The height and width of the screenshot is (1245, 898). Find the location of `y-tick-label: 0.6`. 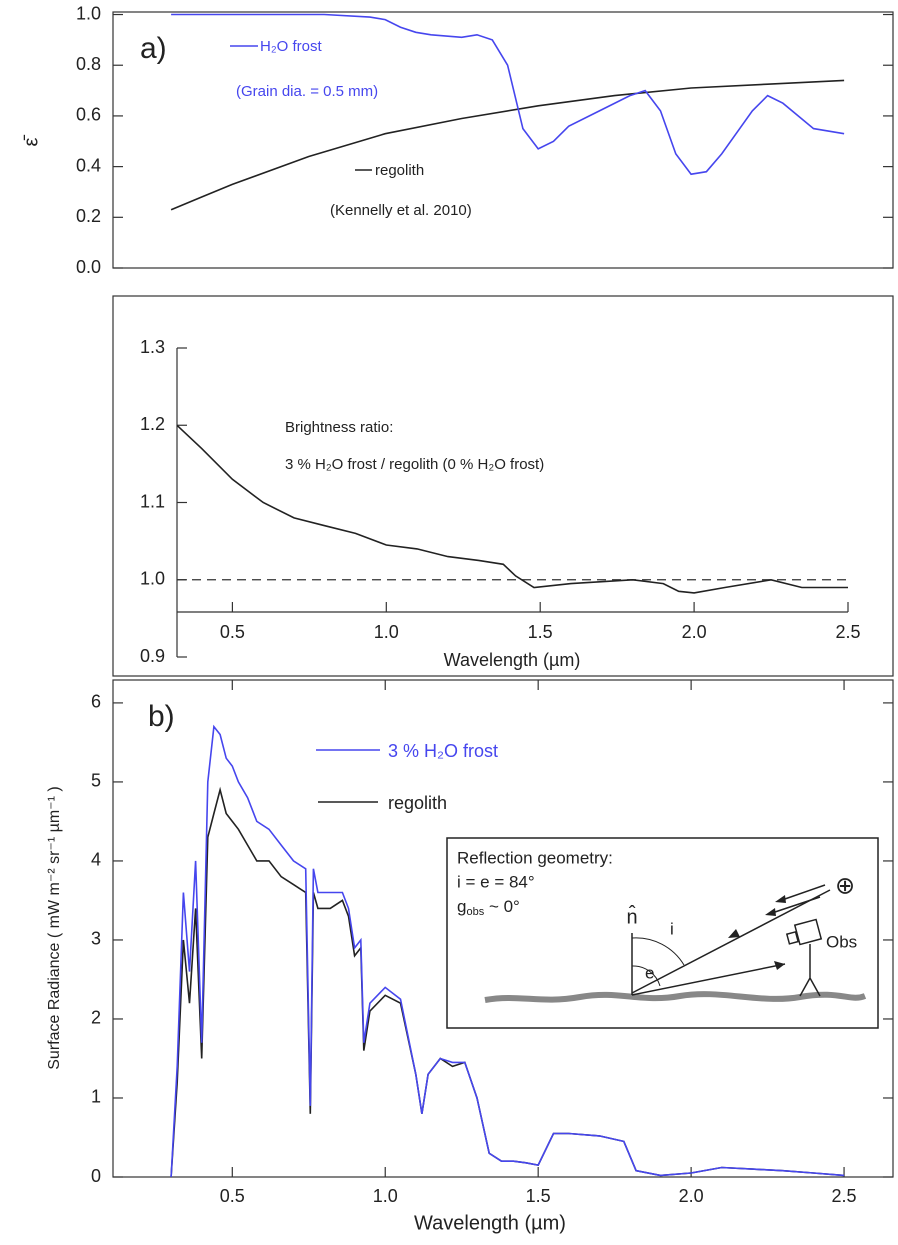

y-tick-label: 0.6 is located at coordinates (88, 115).